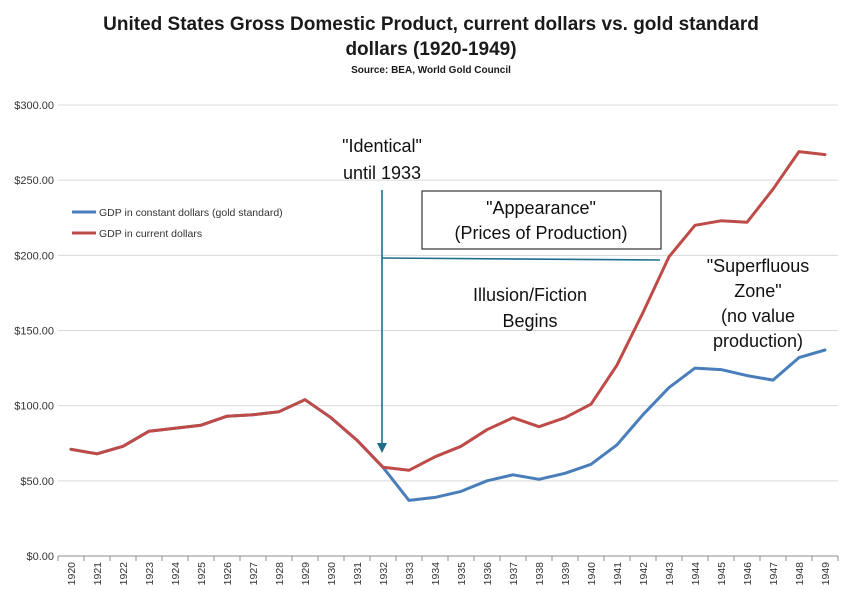 This screenshot has width=862, height=615. I want to click on annotation-arrow-head, so click(382, 448).